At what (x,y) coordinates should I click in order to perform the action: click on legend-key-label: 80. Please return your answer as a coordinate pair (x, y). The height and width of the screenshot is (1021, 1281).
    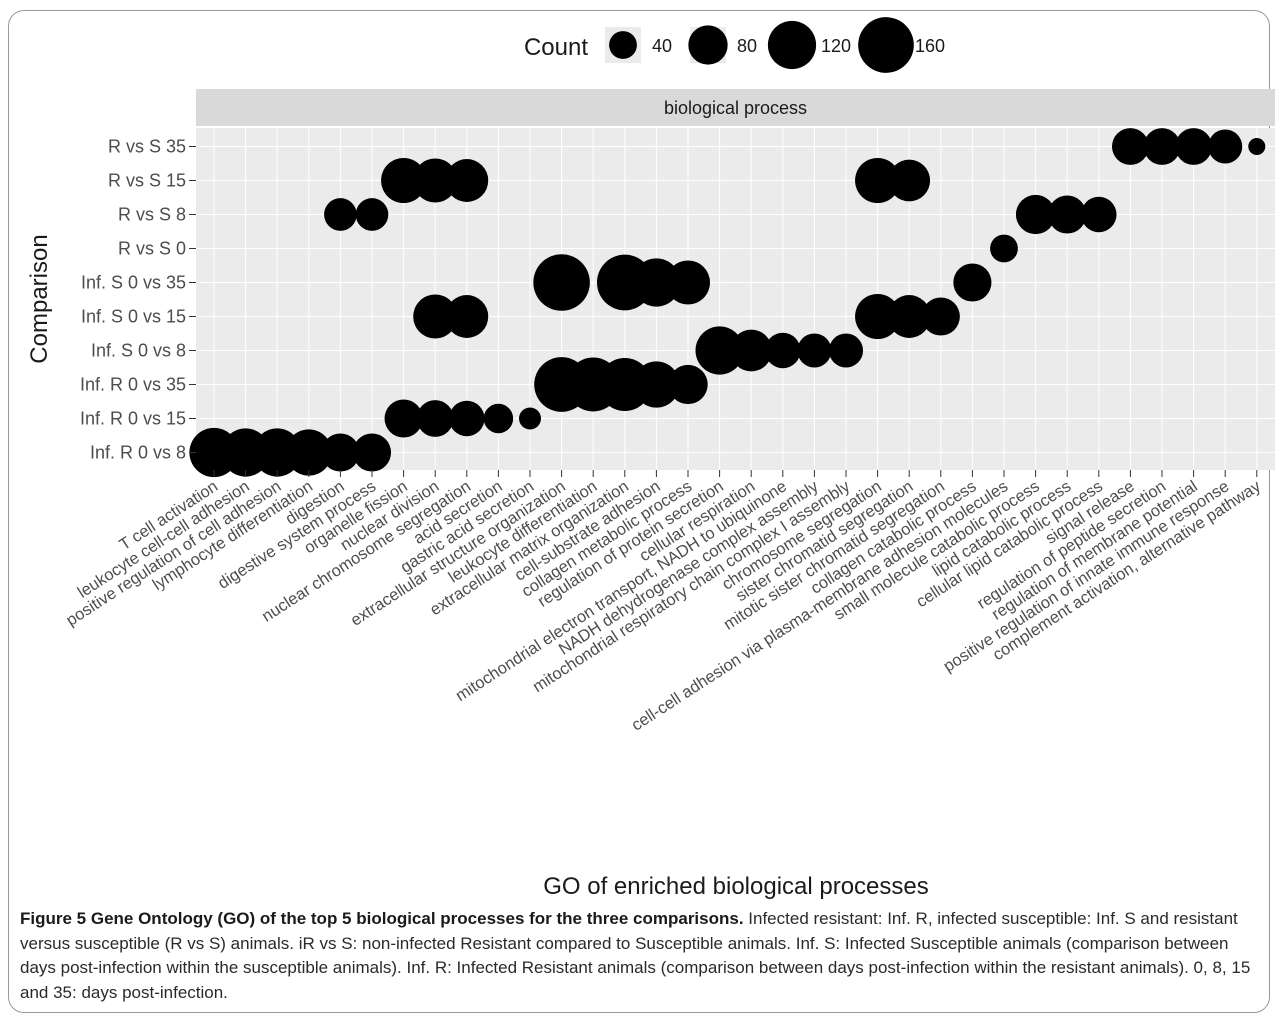
    Looking at the image, I should click on (747, 46).